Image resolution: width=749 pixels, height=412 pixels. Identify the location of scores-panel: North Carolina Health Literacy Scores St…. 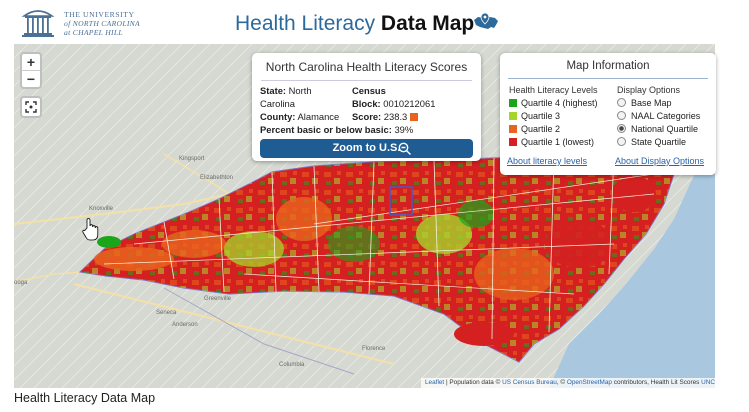
(366, 107).